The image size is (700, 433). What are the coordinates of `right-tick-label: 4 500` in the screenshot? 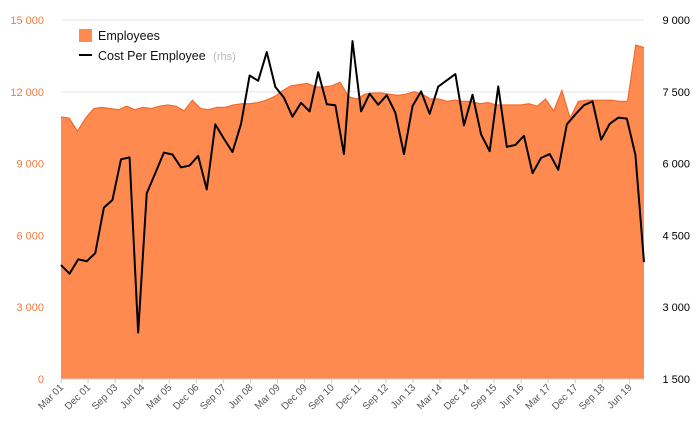 It's located at (676, 236).